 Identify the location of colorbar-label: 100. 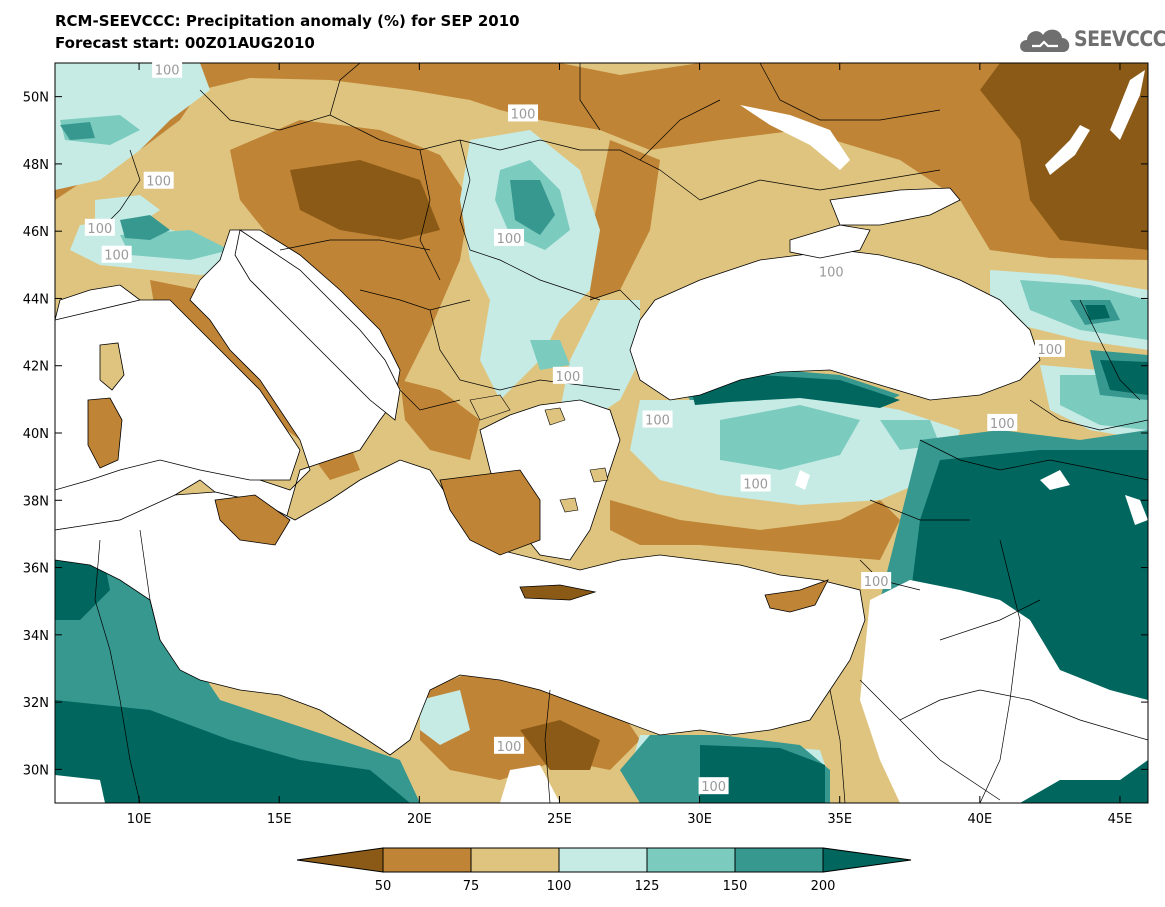
(559, 886).